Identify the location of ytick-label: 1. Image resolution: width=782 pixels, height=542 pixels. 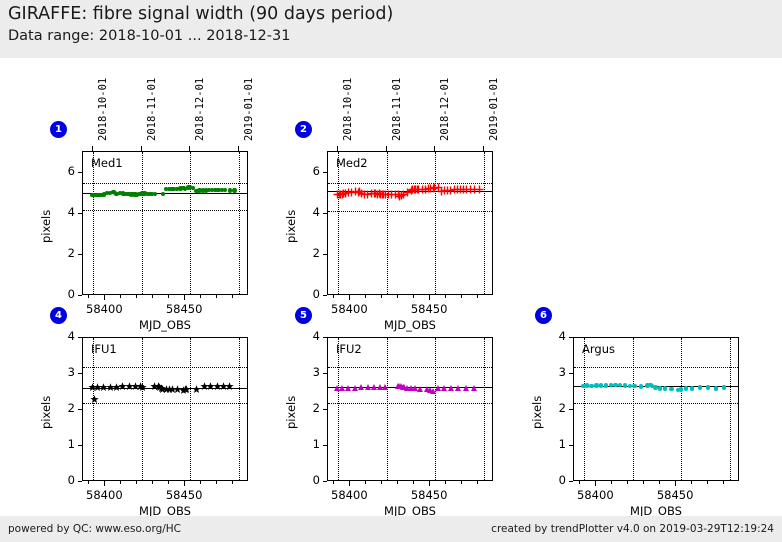
(562, 444).